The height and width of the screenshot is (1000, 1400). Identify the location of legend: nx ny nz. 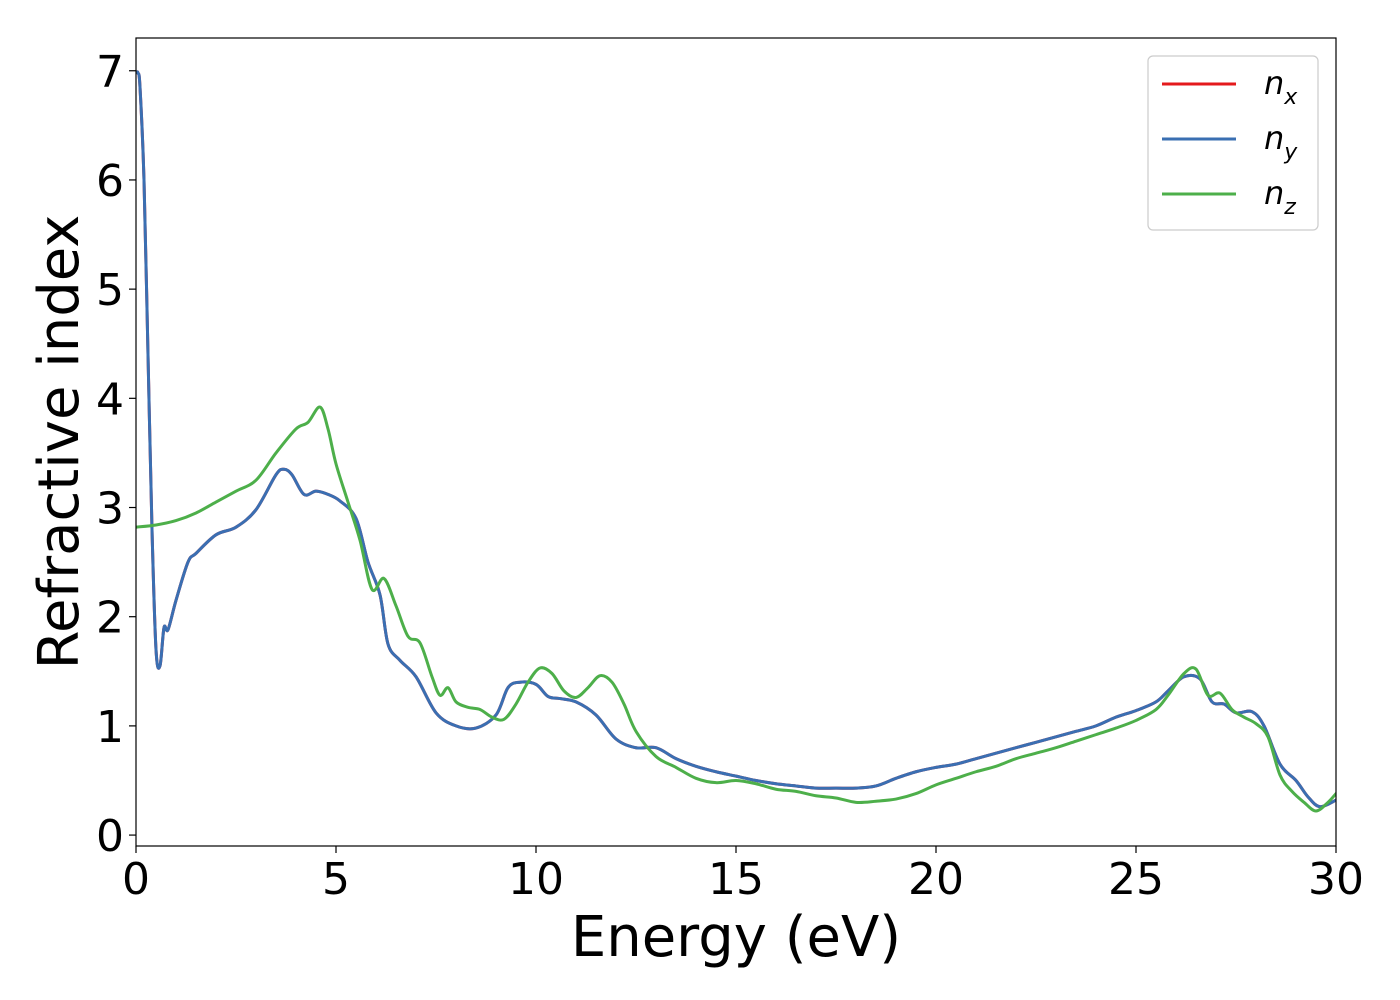
(1233, 143).